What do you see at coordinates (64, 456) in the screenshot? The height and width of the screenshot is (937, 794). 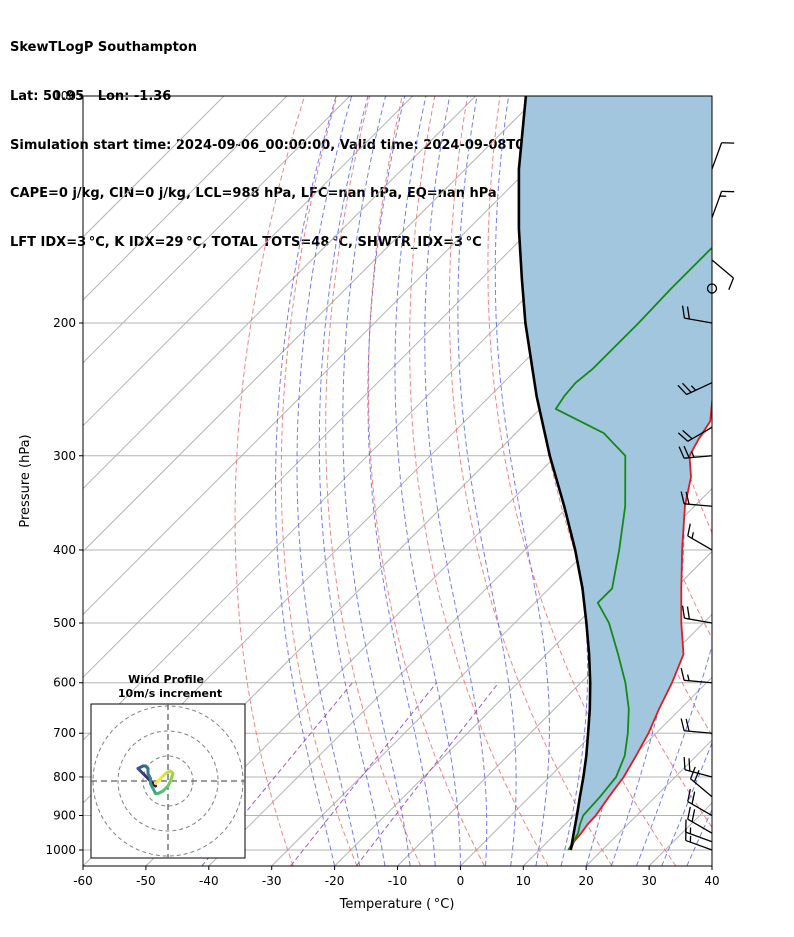 I see `y-tick-label: 300` at bounding box center [64, 456].